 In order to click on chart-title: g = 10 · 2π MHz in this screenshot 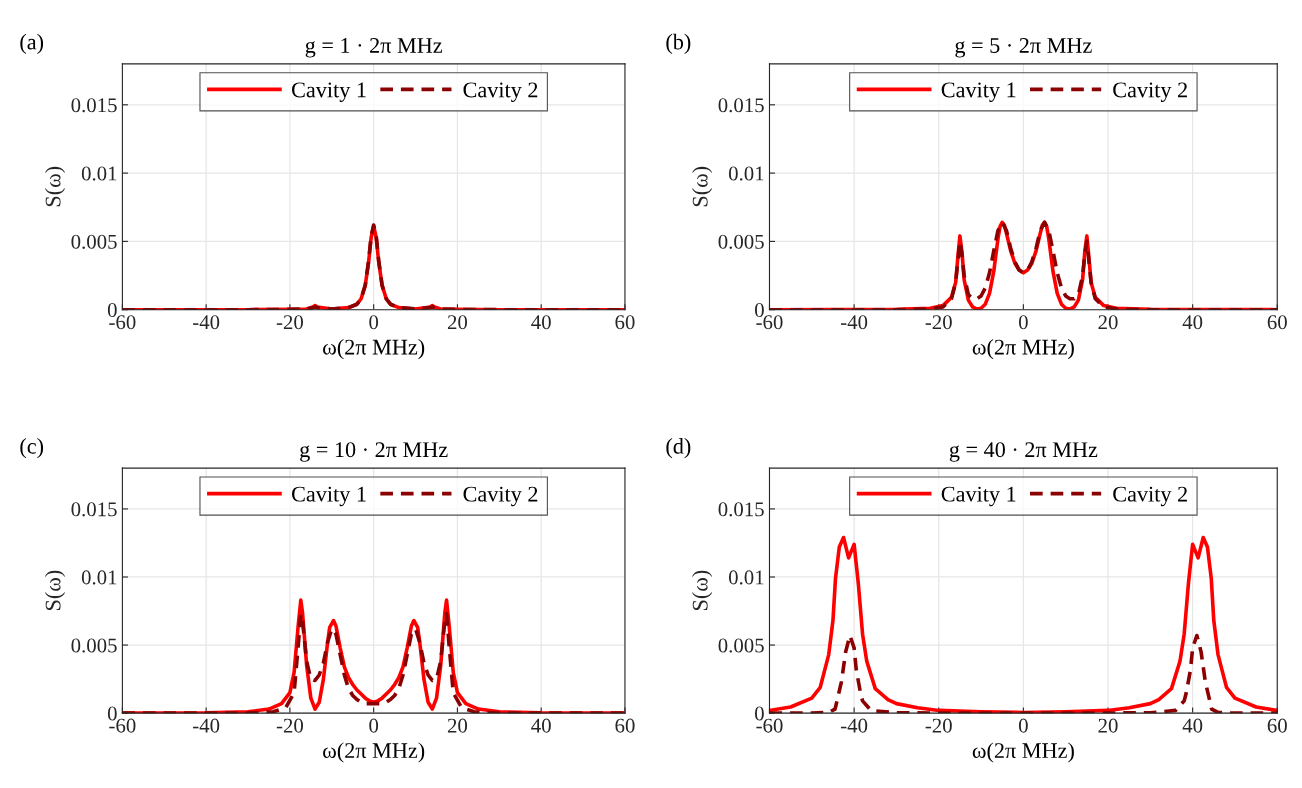, I will do `click(374, 452)`.